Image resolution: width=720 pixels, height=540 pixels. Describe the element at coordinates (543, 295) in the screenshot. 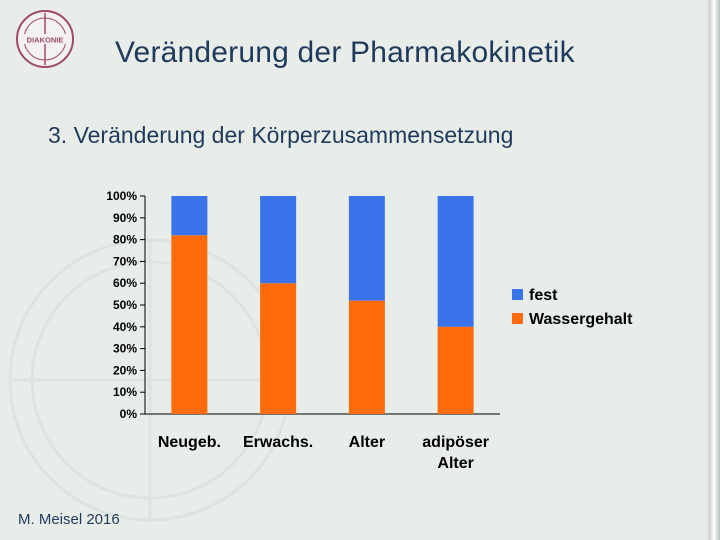

I see `legend-label-fest: fest` at that location.